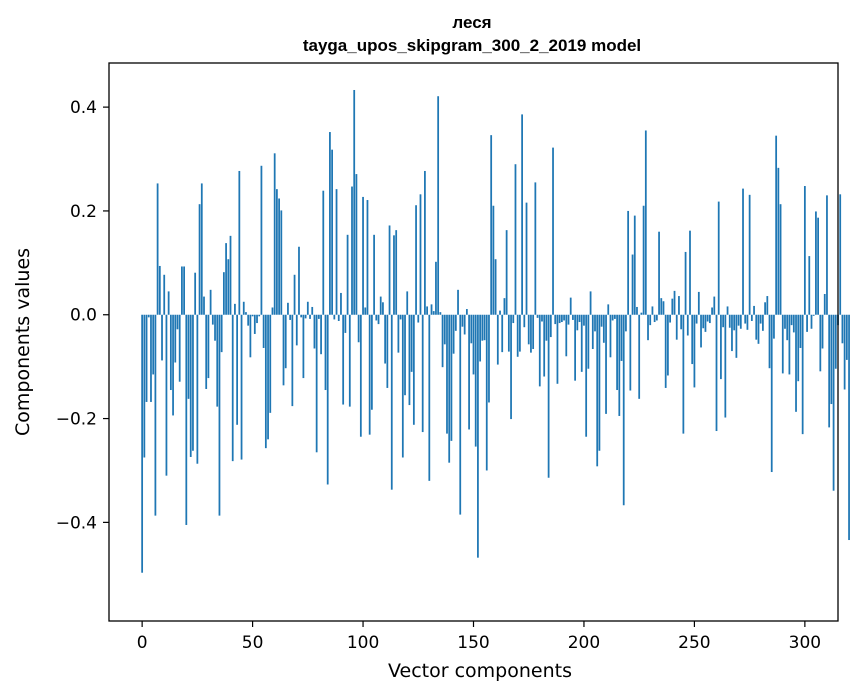 This screenshot has height=696, width=867. Describe the element at coordinates (584, 643) in the screenshot. I see `x-tick-label: 200` at that location.